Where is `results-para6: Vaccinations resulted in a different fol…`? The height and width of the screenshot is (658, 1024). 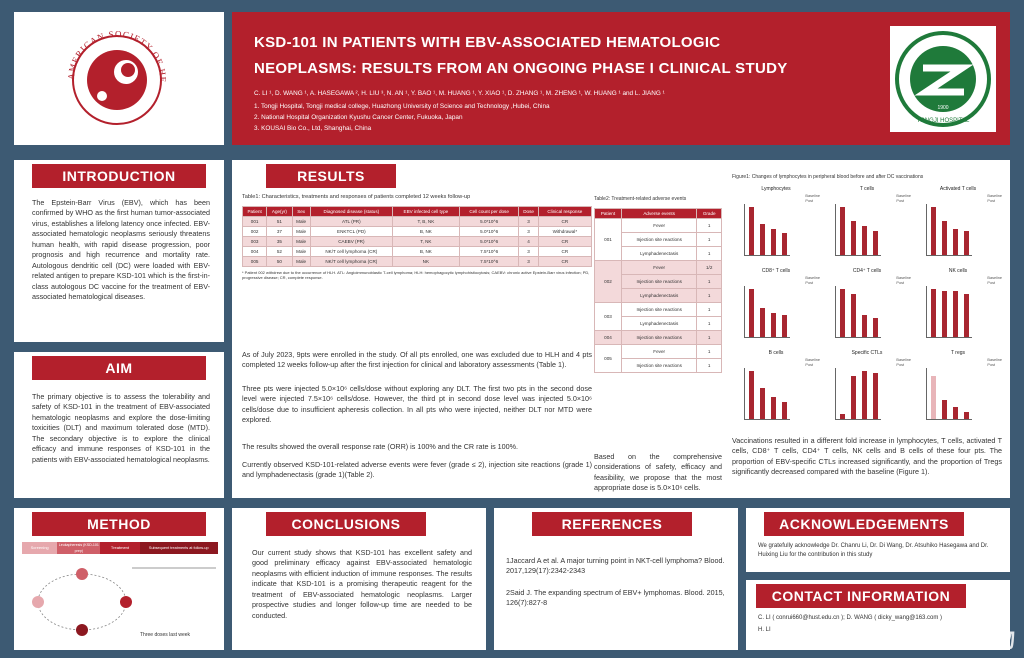
results-para6: Vaccinations resulted in a different fol… is located at coordinates (867, 456).